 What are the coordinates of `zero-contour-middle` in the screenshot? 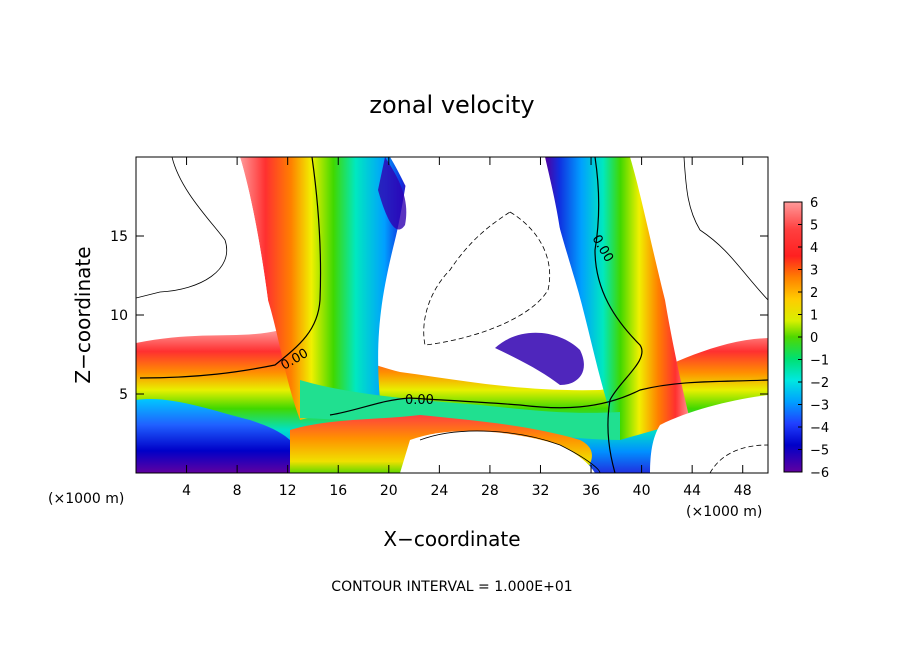 It's located at (548, 397).